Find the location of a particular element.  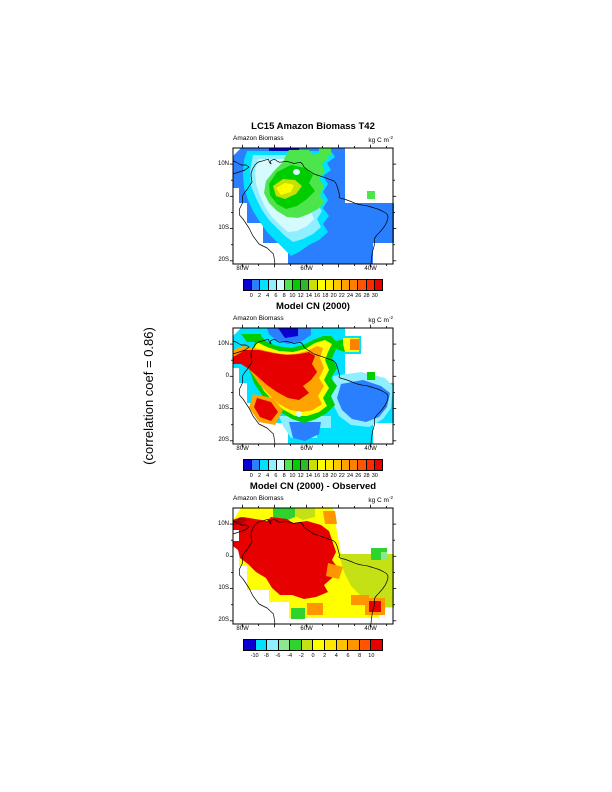

map-units-label: kg C m-2 is located at coordinates (380, 140).